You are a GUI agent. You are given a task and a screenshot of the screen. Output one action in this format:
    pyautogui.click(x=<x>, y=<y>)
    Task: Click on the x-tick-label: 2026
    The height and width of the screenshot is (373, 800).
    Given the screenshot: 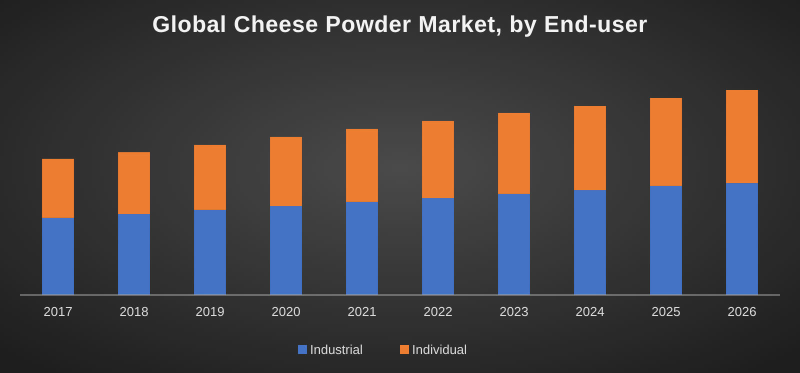 What is the action you would take?
    pyautogui.click(x=742, y=312)
    